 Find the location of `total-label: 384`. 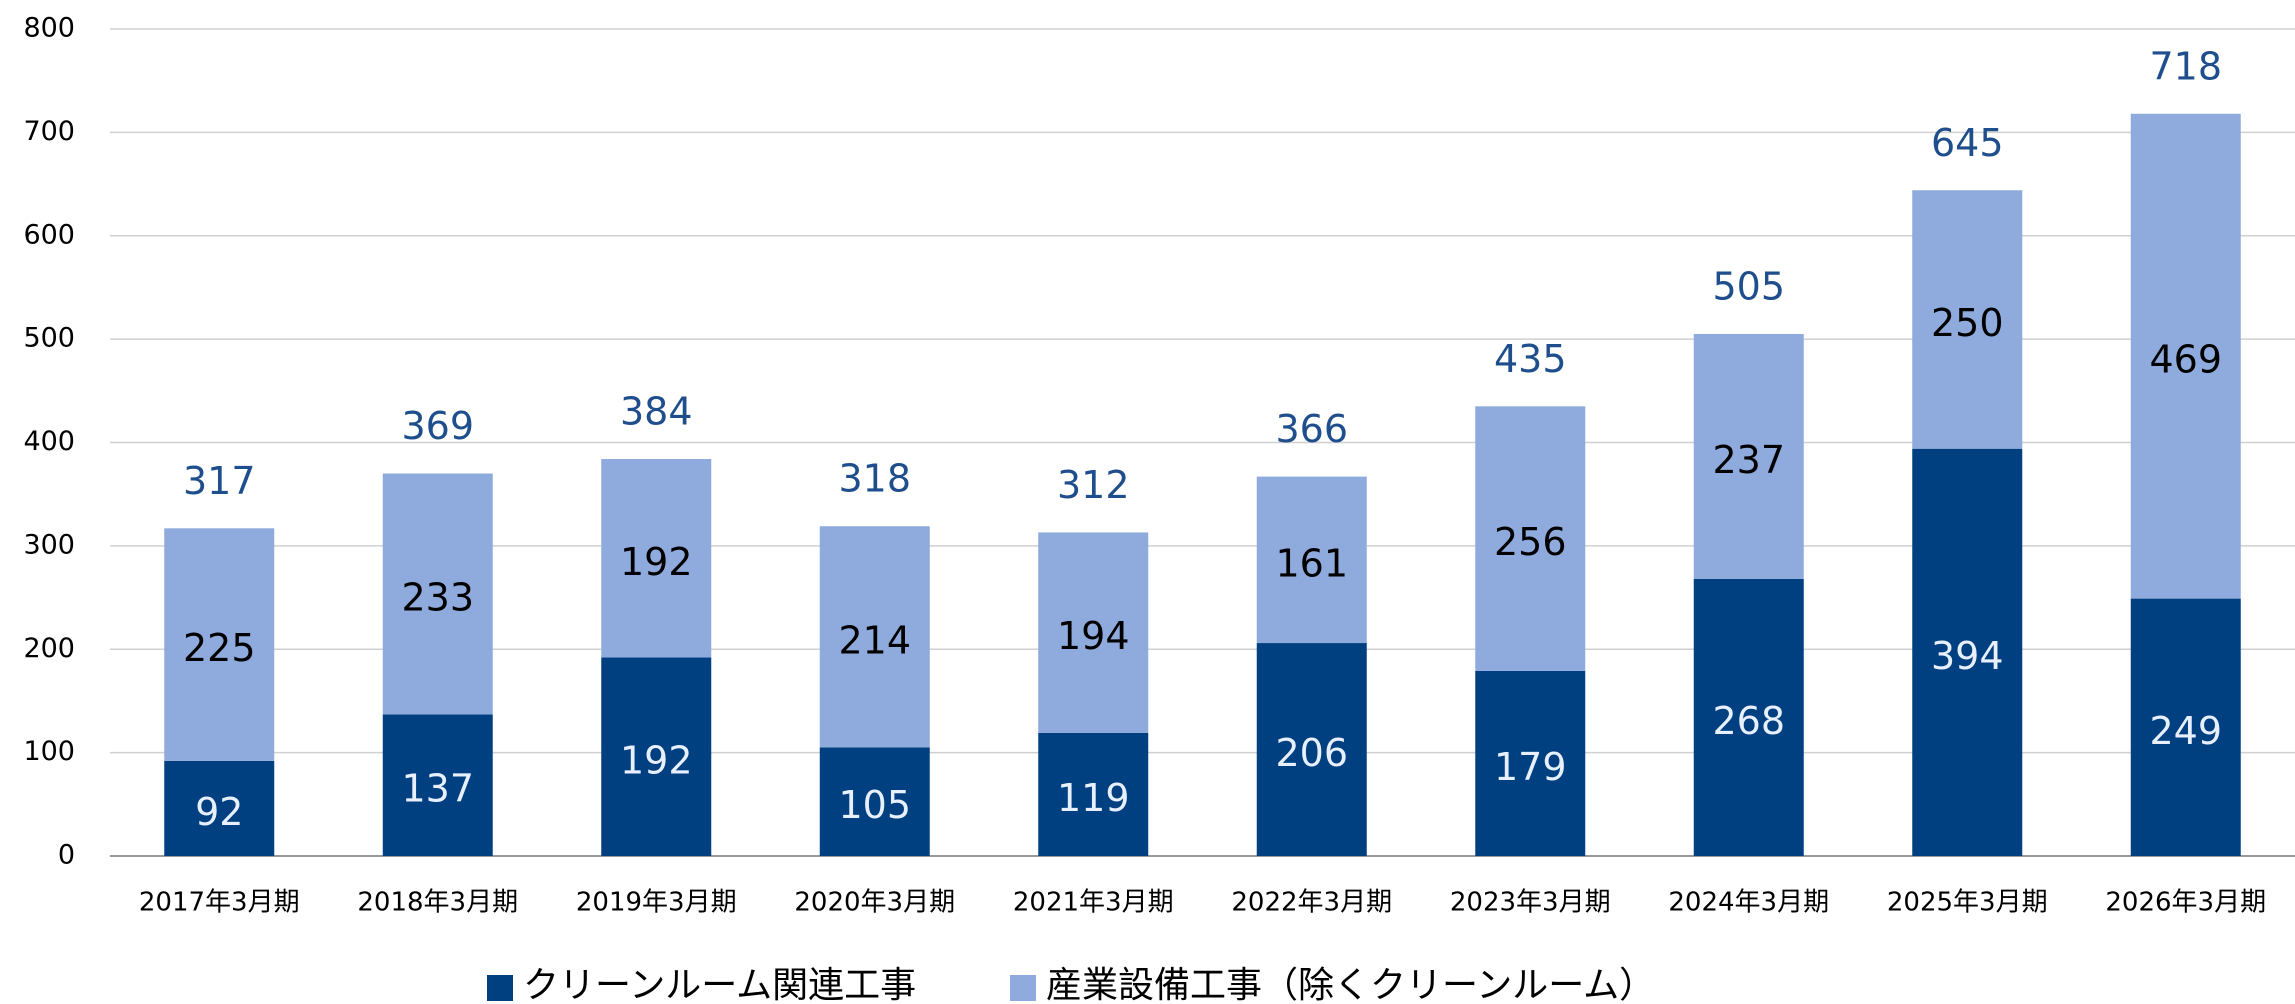

total-label: 384 is located at coordinates (656, 412).